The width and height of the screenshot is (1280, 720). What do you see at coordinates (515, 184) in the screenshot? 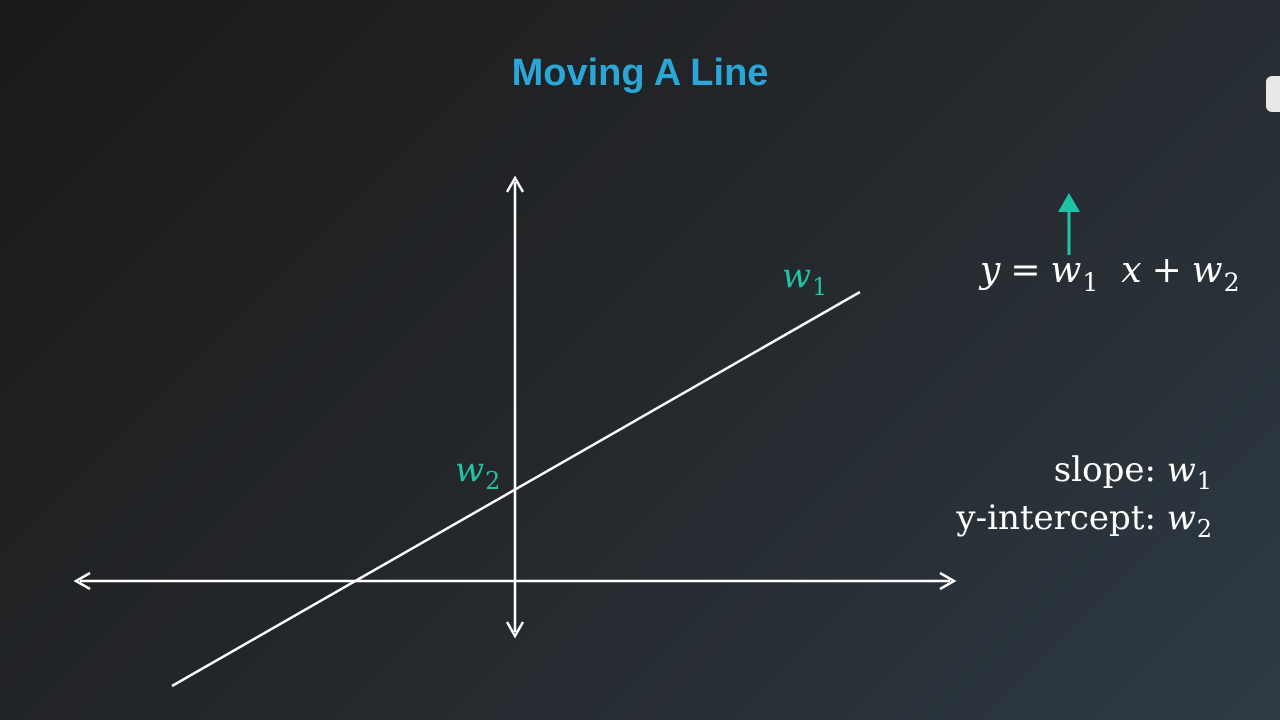
I see `y-axis-top-arrowhead` at bounding box center [515, 184].